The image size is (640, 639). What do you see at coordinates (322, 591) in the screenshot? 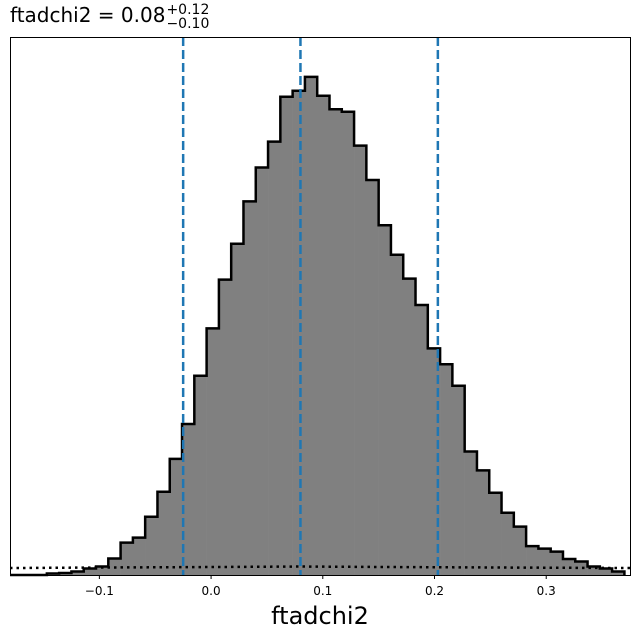
I see `x-tick-label: 0.1` at bounding box center [322, 591].